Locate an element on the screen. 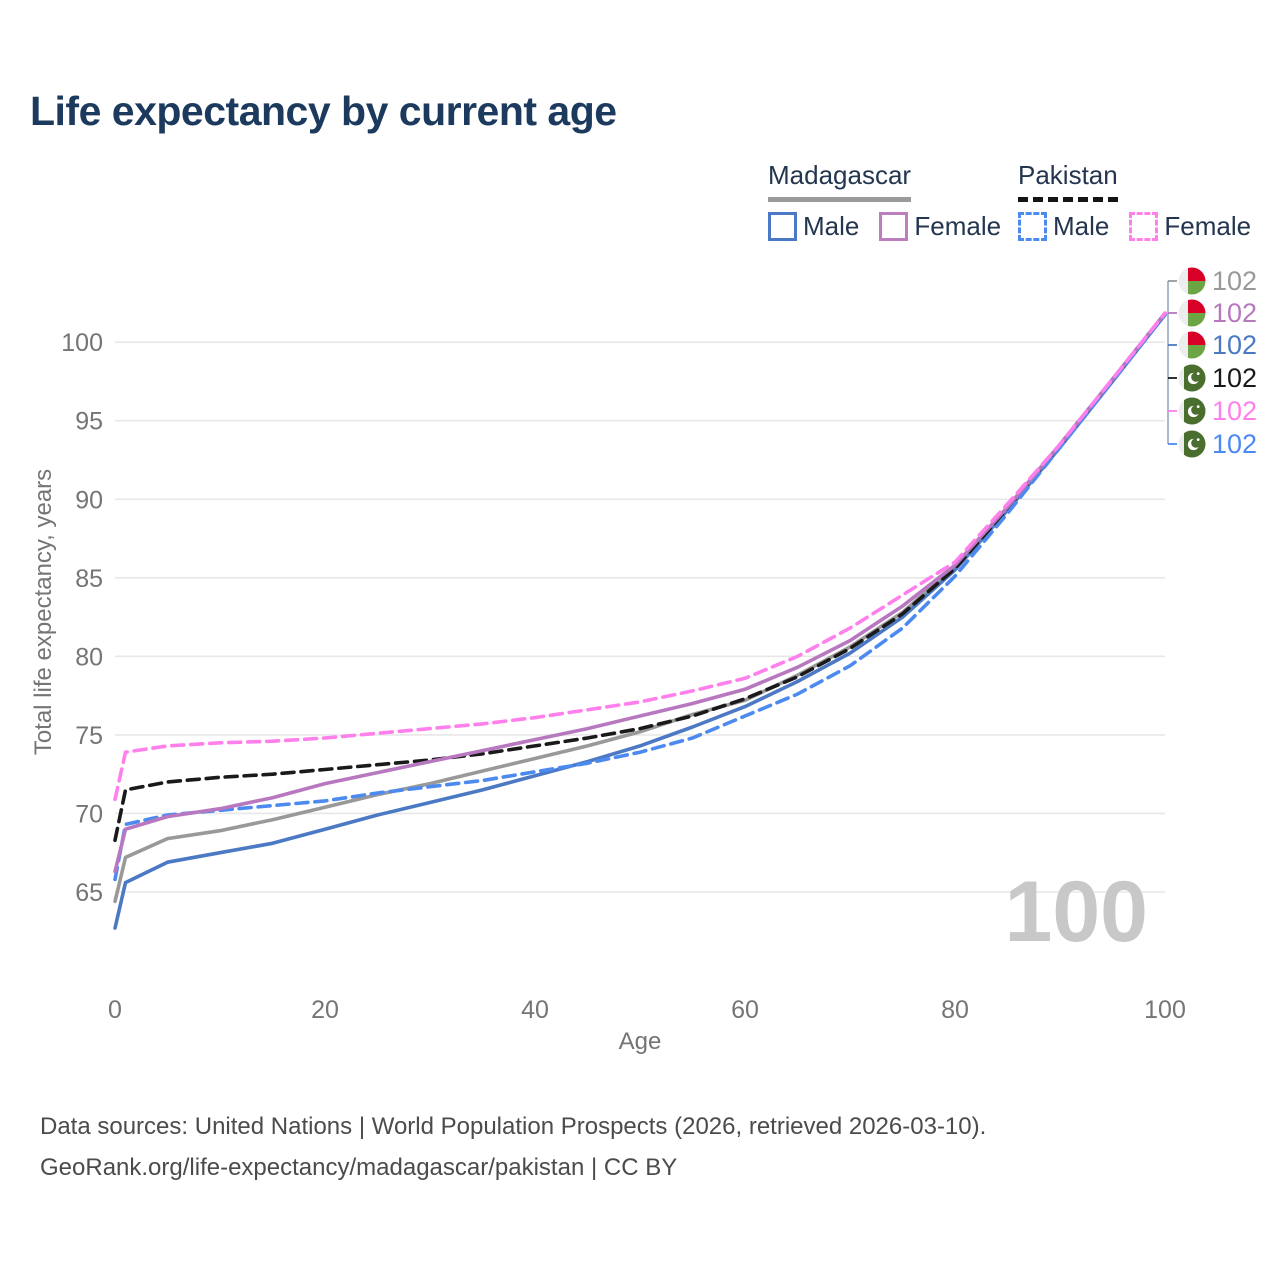 The width and height of the screenshot is (1280, 1280). legend-item-pakistan-male: Male is located at coordinates (1063, 226).